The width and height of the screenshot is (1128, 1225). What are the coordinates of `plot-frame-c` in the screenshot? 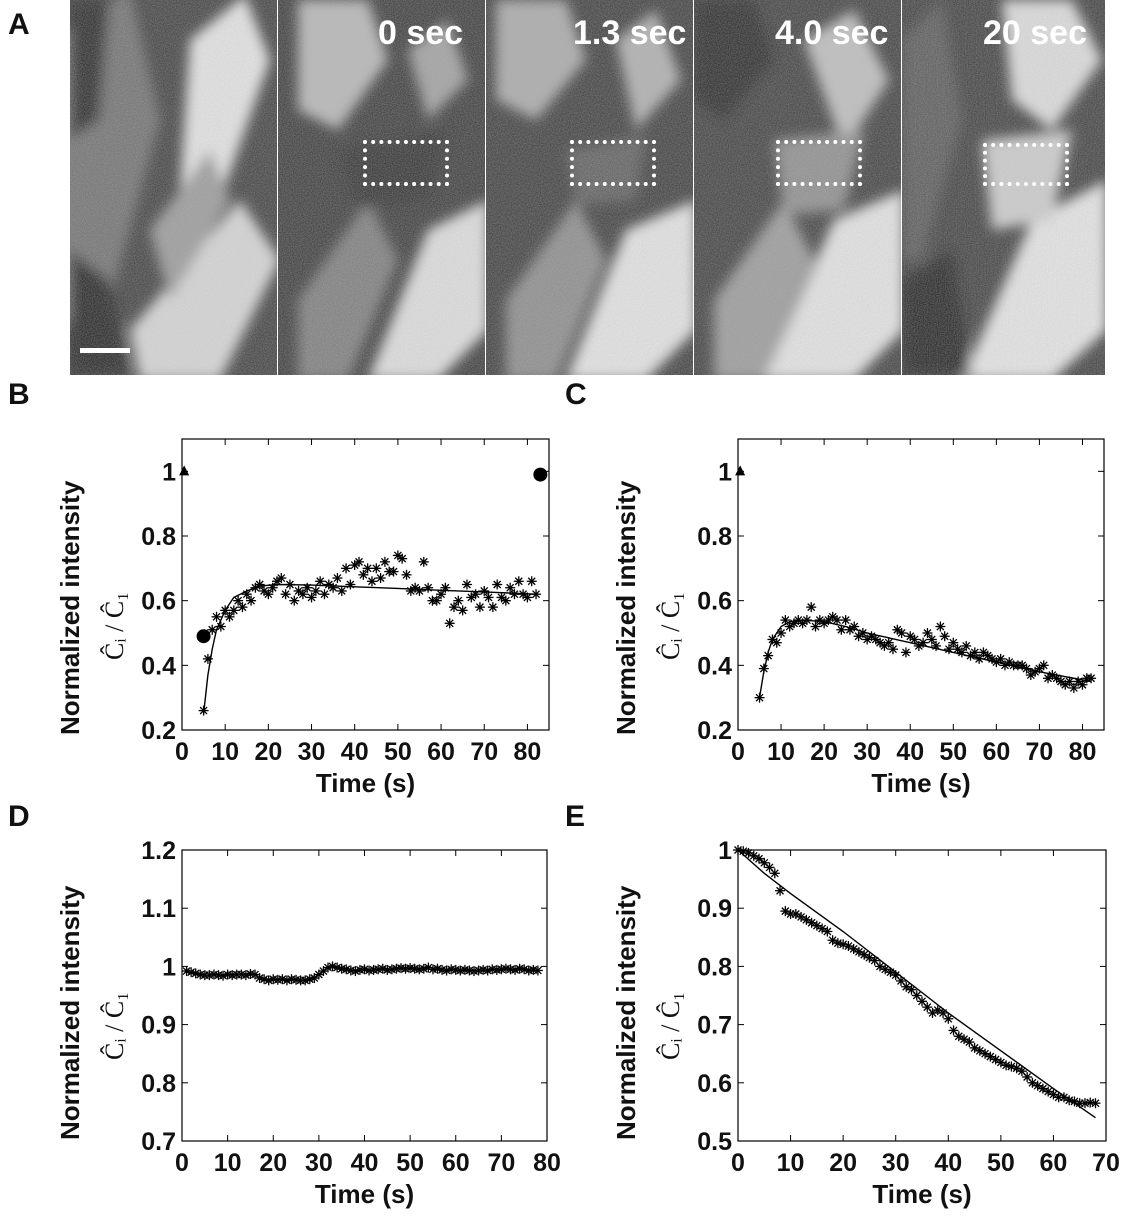 It's located at (921, 584).